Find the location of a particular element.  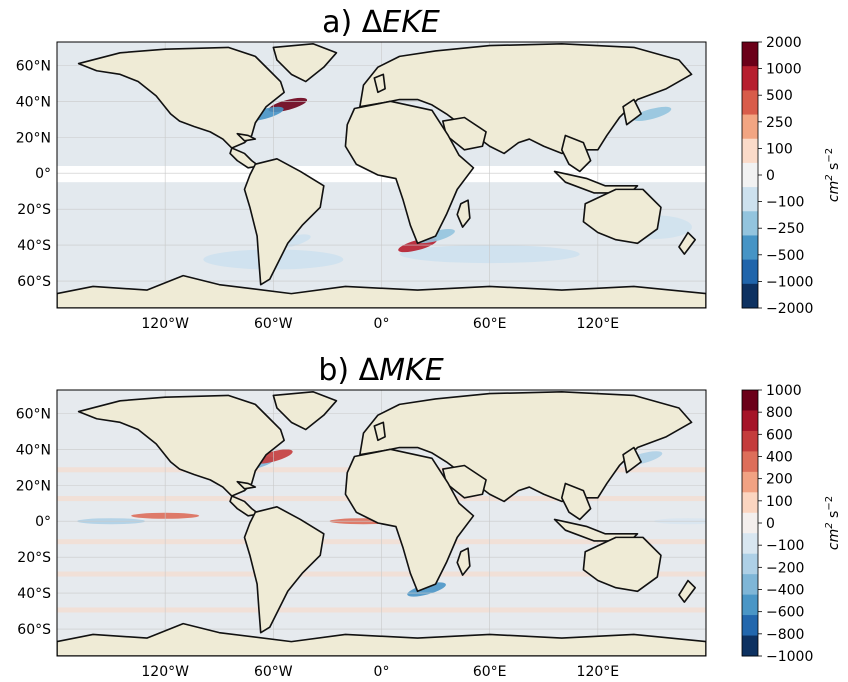

eke-x-tick-label: 60°E is located at coordinates (490, 324).